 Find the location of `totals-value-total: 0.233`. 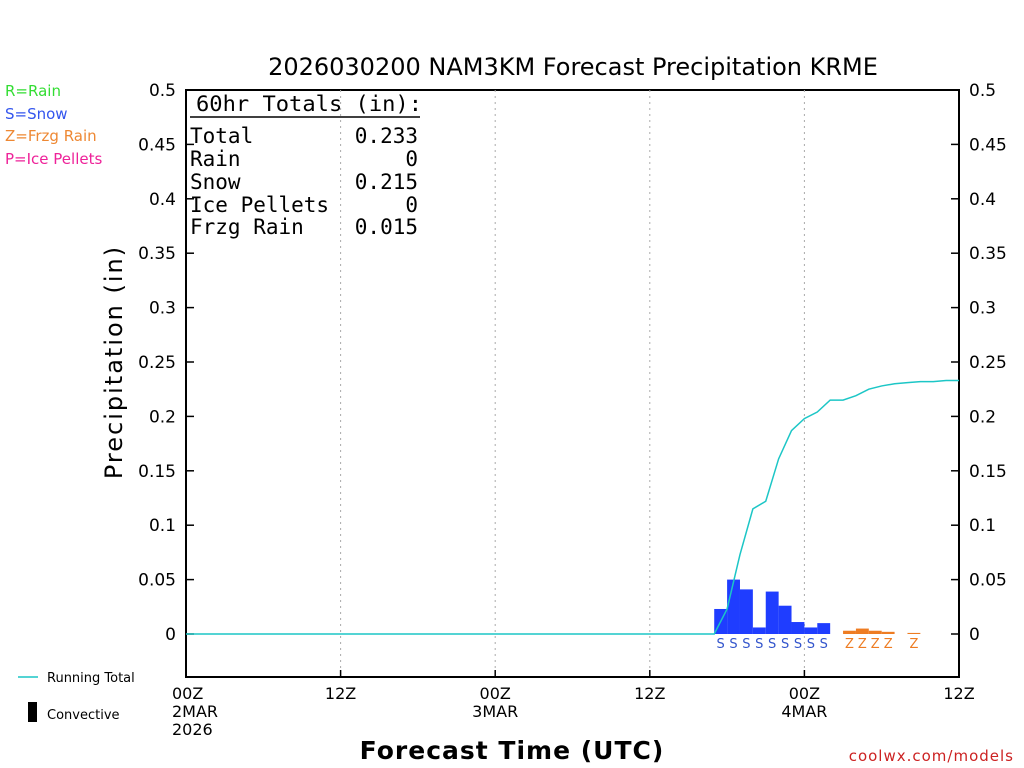

totals-value-total: 0.233 is located at coordinates (386, 136).